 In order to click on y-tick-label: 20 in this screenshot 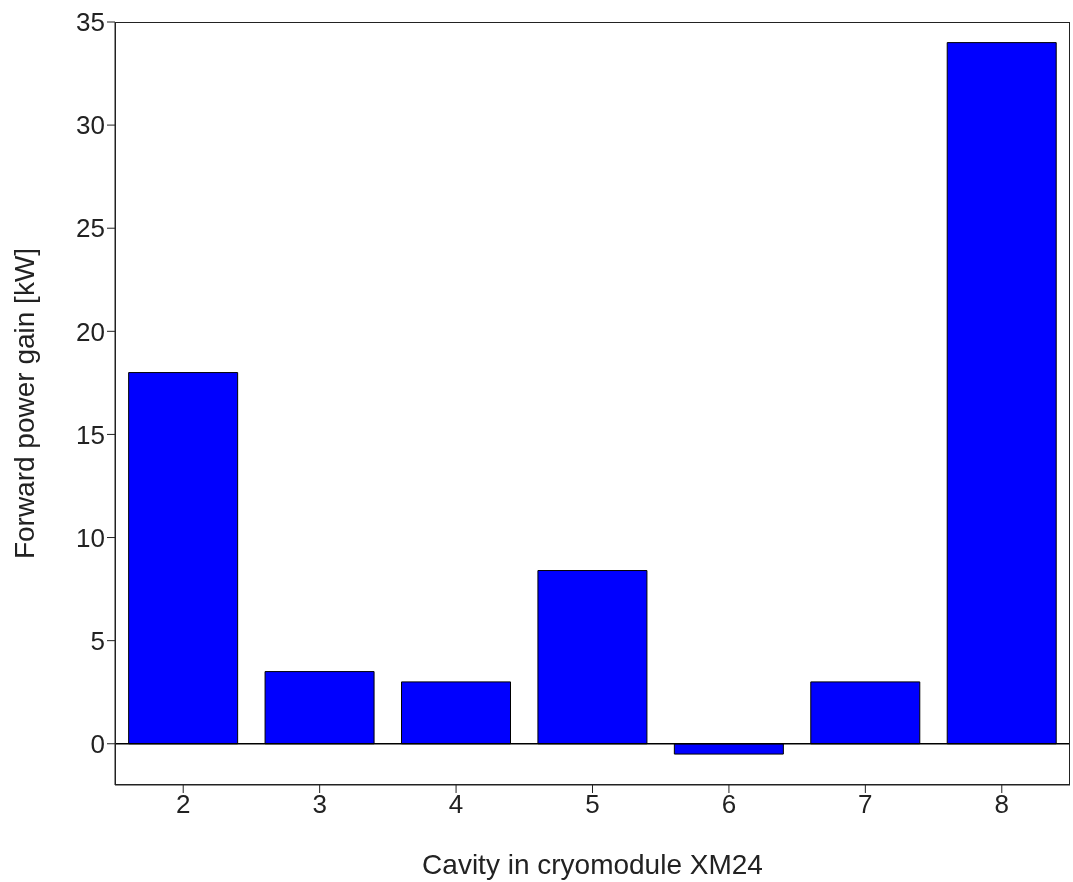, I will do `click(90, 331)`.